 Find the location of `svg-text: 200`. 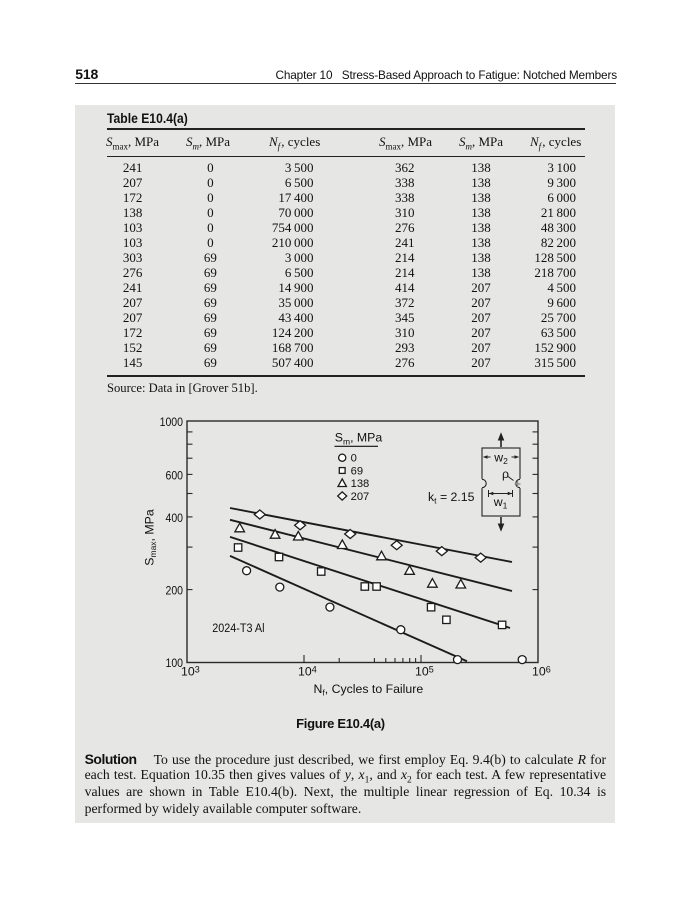

svg-text: 200 is located at coordinates (175, 591).